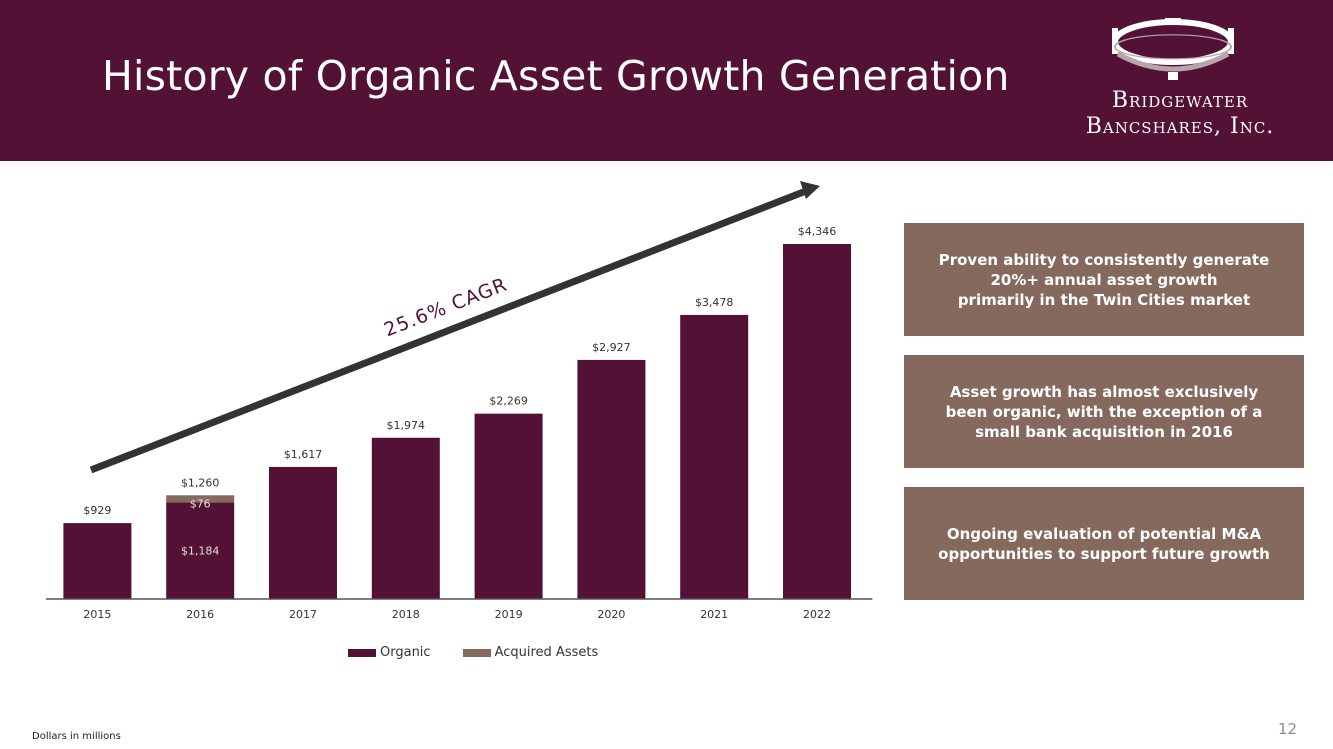  What do you see at coordinates (508, 506) in the screenshot?
I see `bar-organic-2019` at bounding box center [508, 506].